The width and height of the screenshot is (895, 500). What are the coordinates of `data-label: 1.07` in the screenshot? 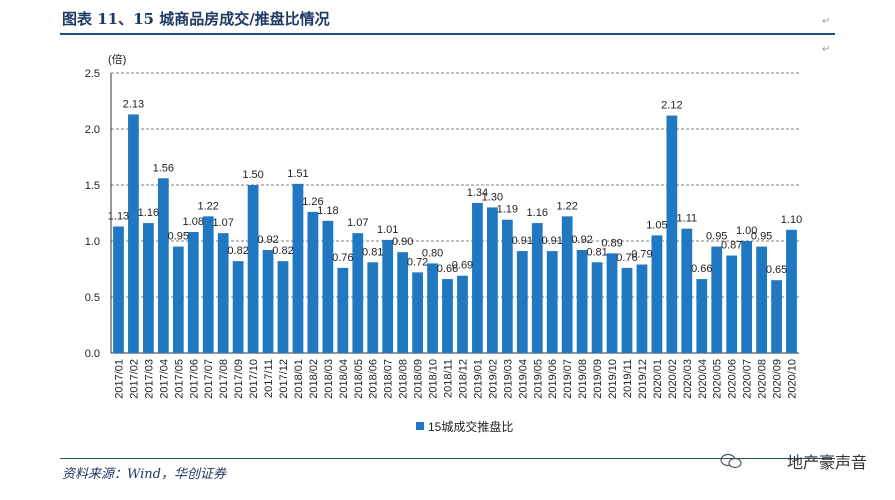 It's located at (222, 223).